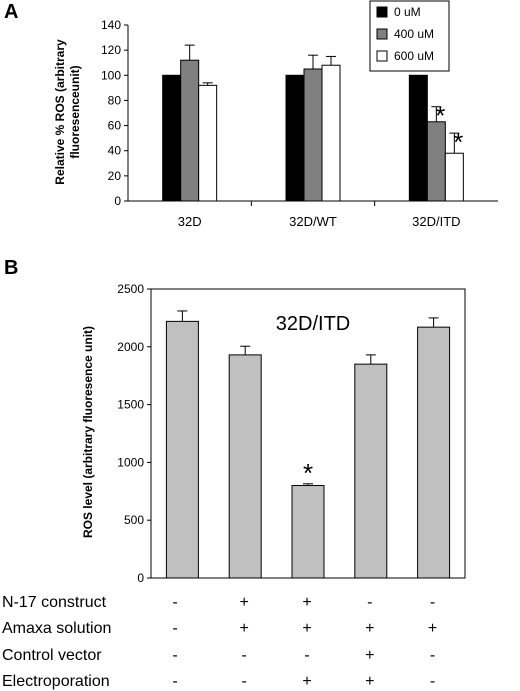 The height and width of the screenshot is (691, 520). What do you see at coordinates (414, 56) in the screenshot?
I see `panel-a-legend-label: 600 uM` at bounding box center [414, 56].